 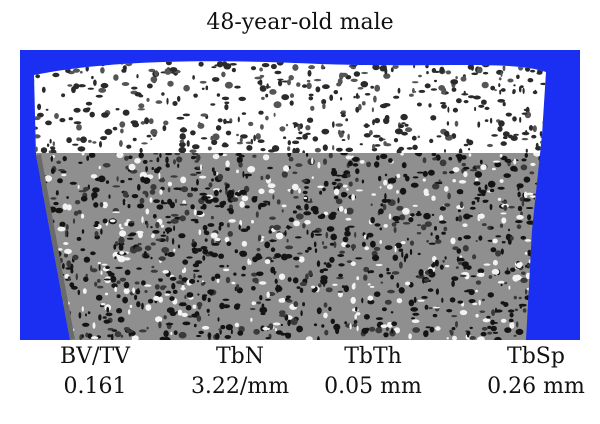 I want to click on metric-value: 0.05 mm, so click(x=373, y=386).